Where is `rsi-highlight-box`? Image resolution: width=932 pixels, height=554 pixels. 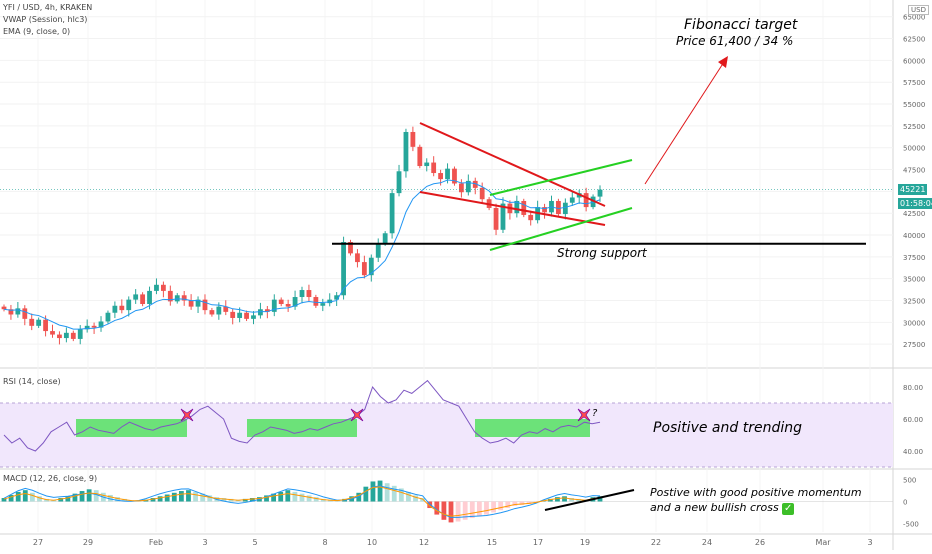
rsi-highlight-box is located at coordinates (302, 428).